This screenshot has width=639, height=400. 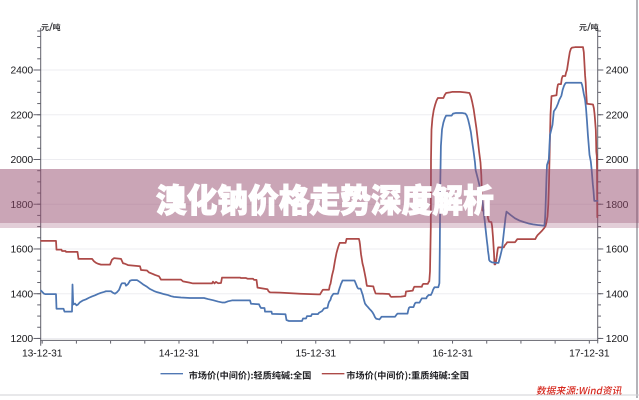 I want to click on svg-text: 14-12-31, so click(x=179, y=353).